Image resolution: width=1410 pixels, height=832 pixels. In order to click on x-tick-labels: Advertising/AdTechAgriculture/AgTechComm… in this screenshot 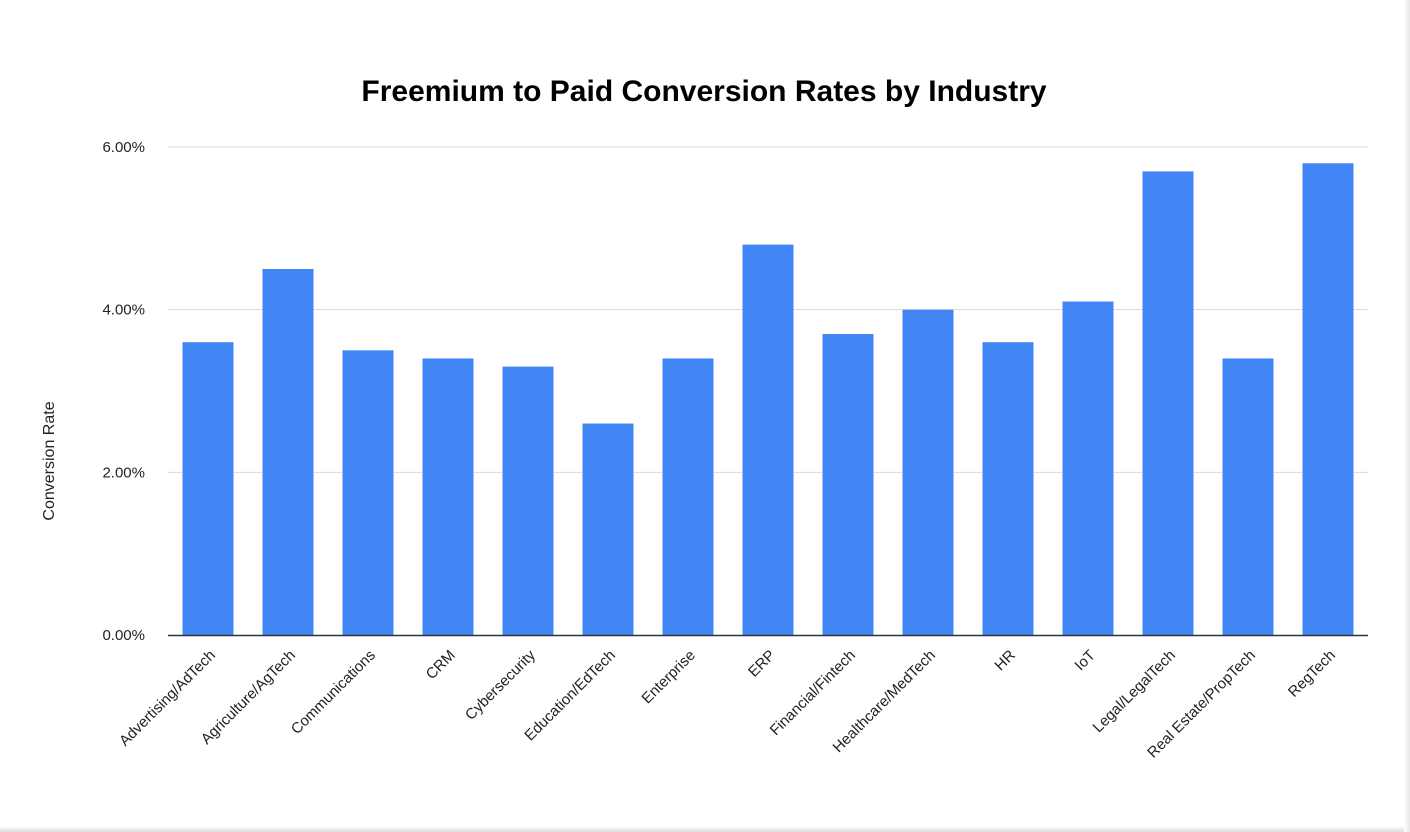, I will do `click(727, 703)`.